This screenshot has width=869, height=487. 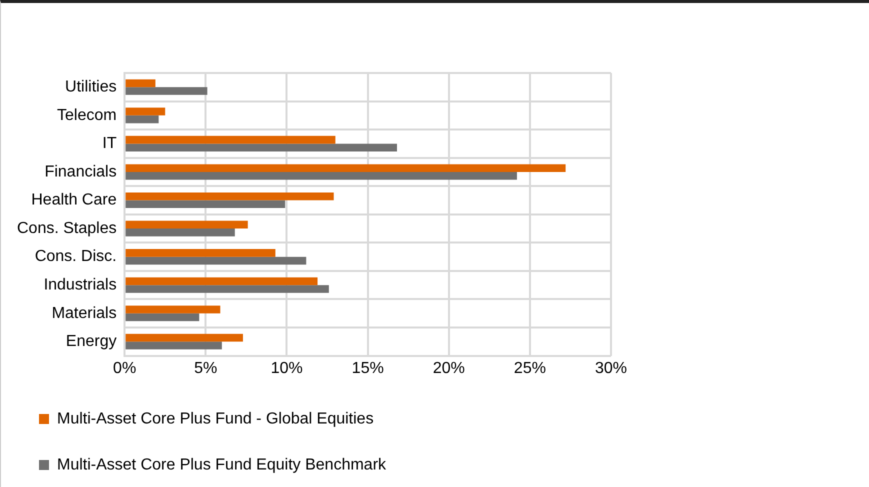 What do you see at coordinates (75, 257) in the screenshot?
I see `y-tick-label: Cons. Disc.` at bounding box center [75, 257].